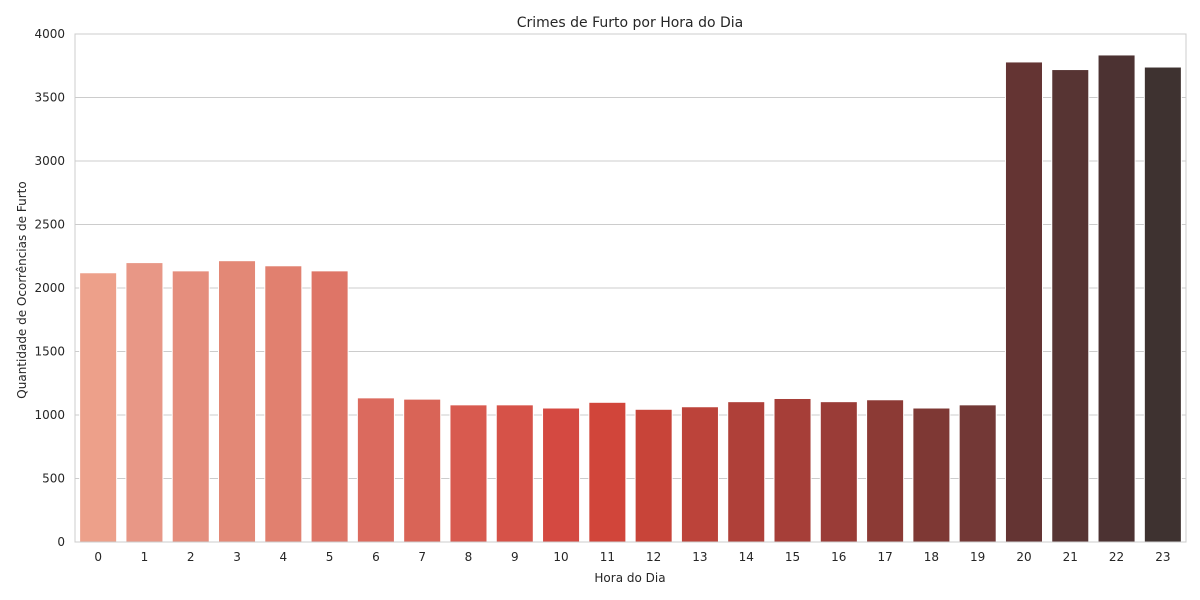 This screenshot has width=1200, height=600. Describe the element at coordinates (1162, 557) in the screenshot. I see `x-tick-label: 23` at that location.